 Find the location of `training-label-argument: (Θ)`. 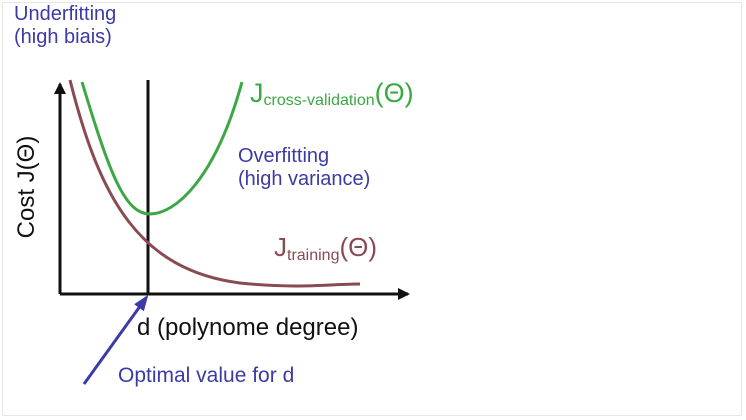

training-label-argument: (Θ) is located at coordinates (358, 247).